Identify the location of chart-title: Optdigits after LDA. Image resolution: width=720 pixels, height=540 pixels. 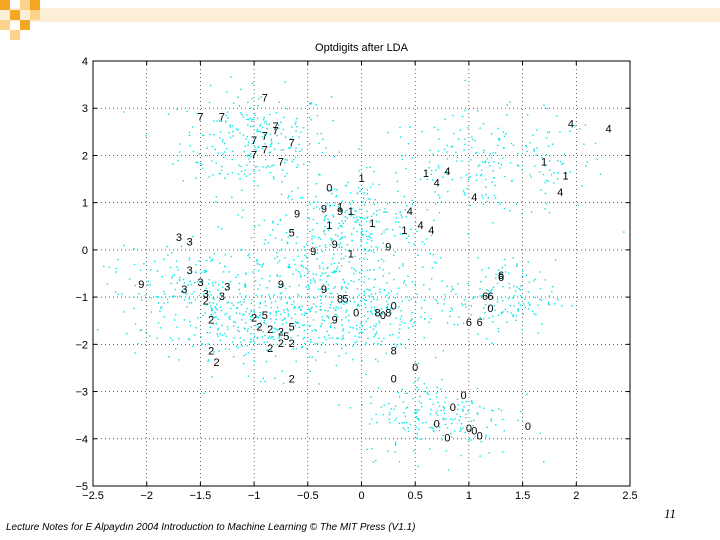
(362, 48).